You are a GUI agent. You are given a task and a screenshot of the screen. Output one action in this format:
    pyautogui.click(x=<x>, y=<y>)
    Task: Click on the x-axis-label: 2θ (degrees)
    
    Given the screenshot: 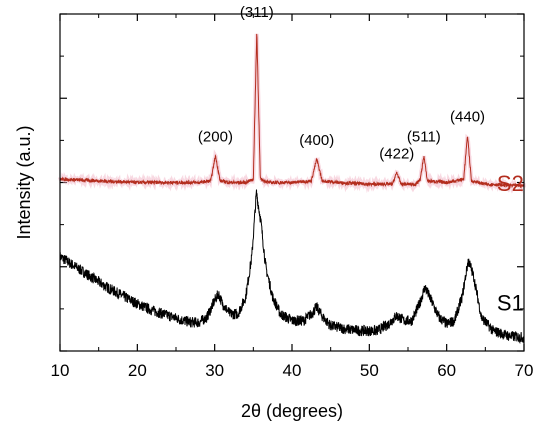 What is the action you would take?
    pyautogui.click(x=292, y=411)
    